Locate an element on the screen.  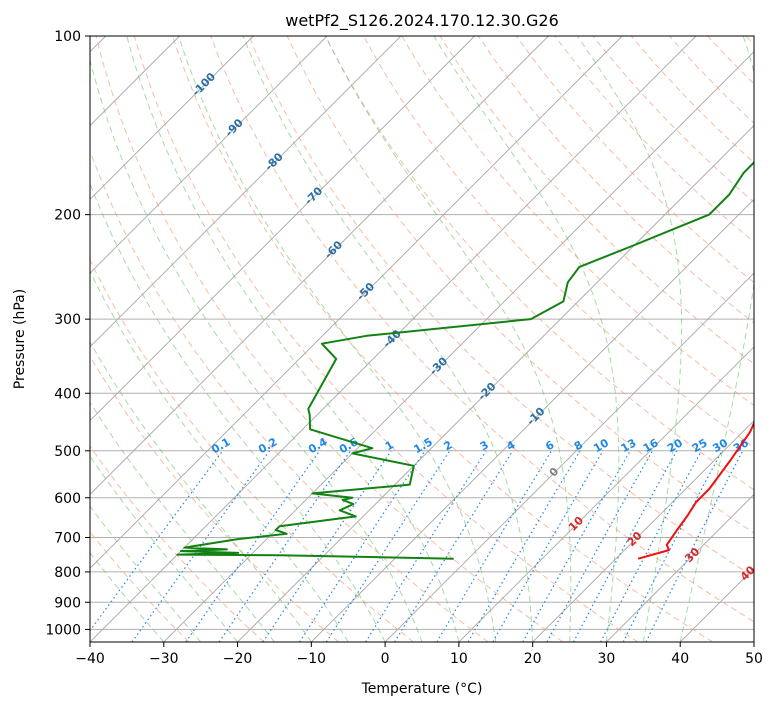
x-tick-label: 40 is located at coordinates (680, 659).